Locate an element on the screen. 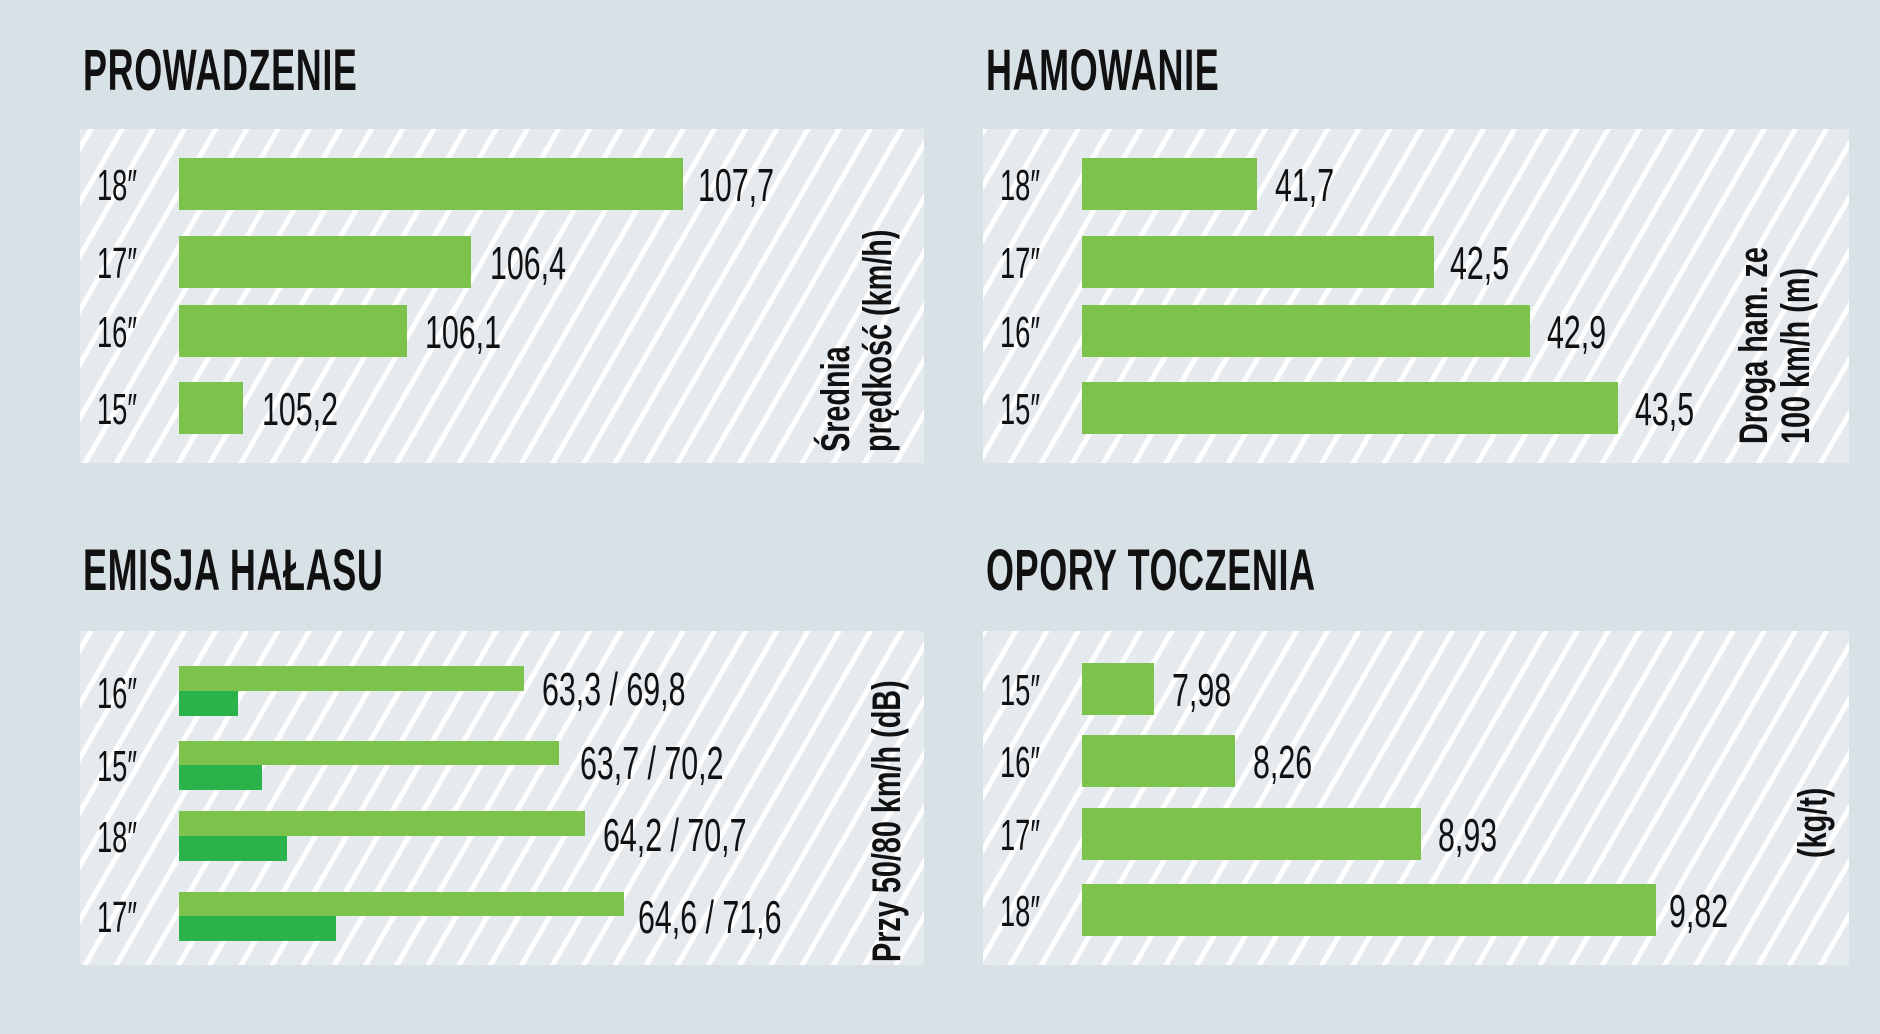 Image resolution: width=1880 pixels, height=1034 pixels. axis-label: (kg/t) is located at coordinates (1813, 809).